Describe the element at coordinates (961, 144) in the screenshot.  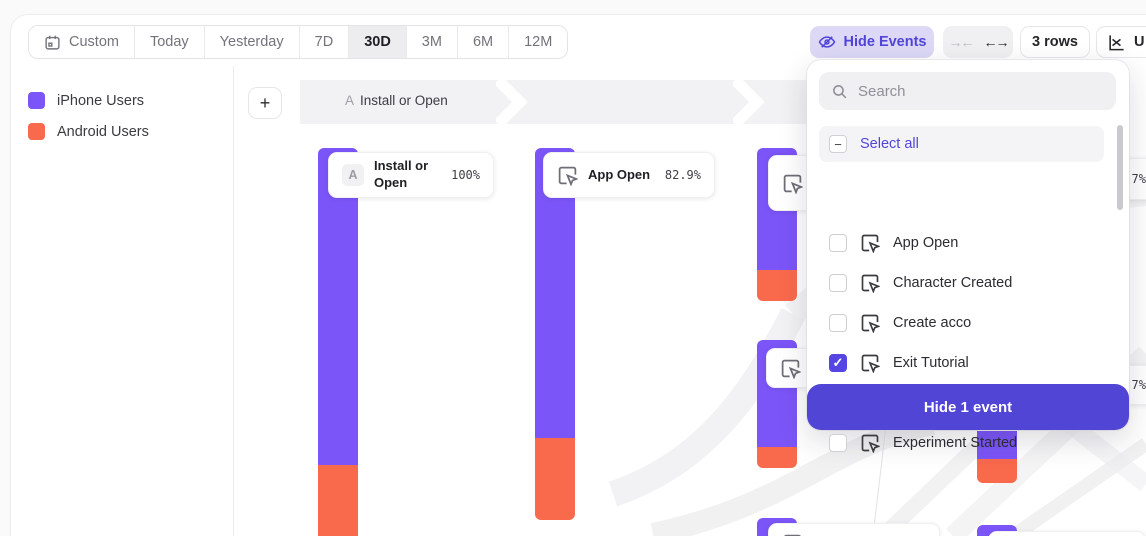
I see `select-all-row: − Select all` at that location.